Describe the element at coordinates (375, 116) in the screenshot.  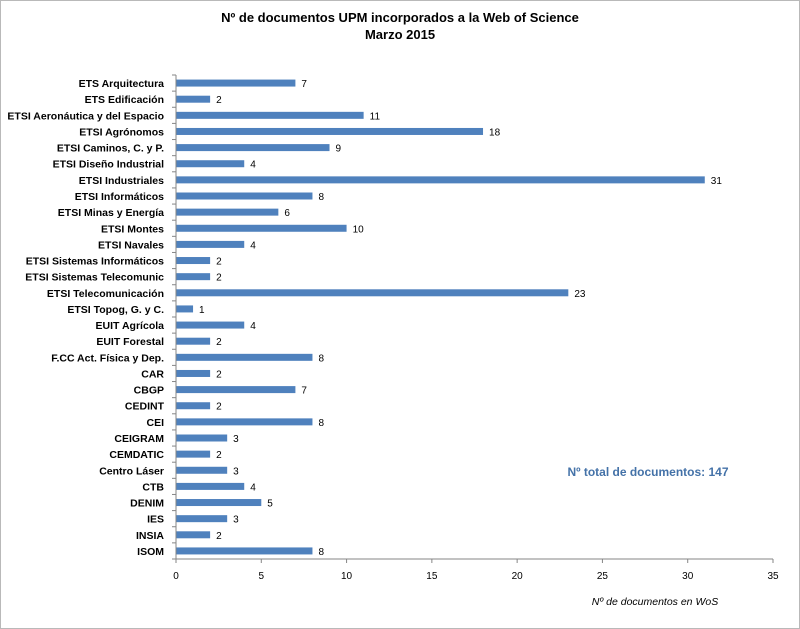
I see `value-label: 11` at that location.